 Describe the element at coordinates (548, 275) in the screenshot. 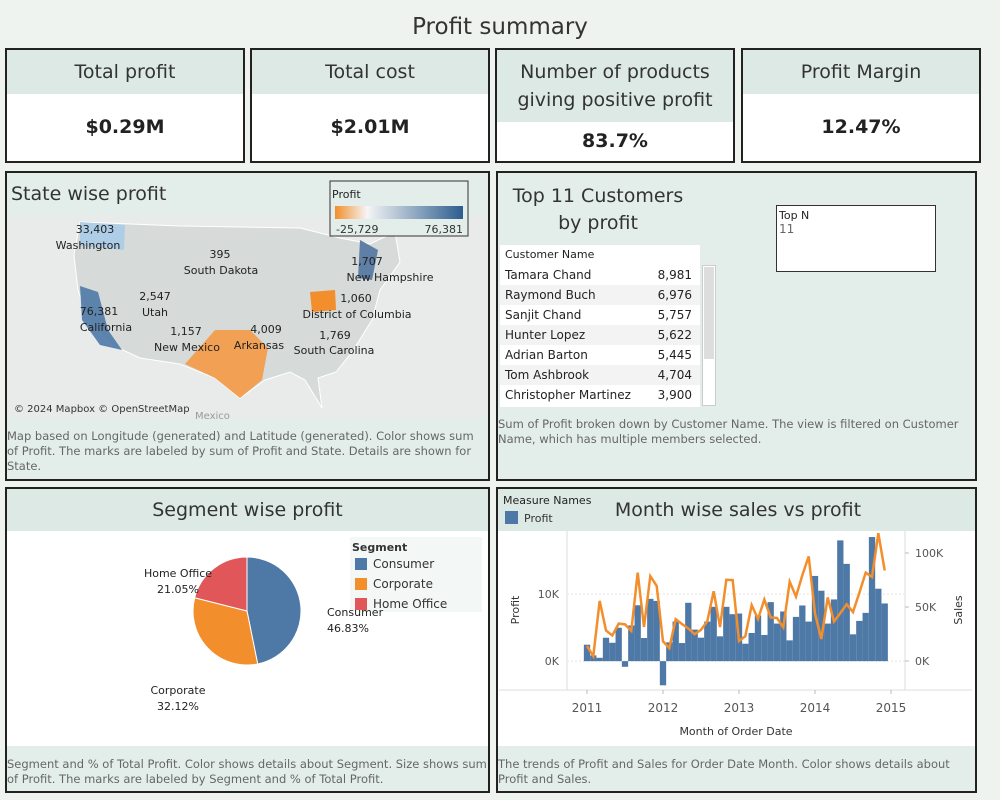

I see `name-cell: Tamara Chand` at that location.